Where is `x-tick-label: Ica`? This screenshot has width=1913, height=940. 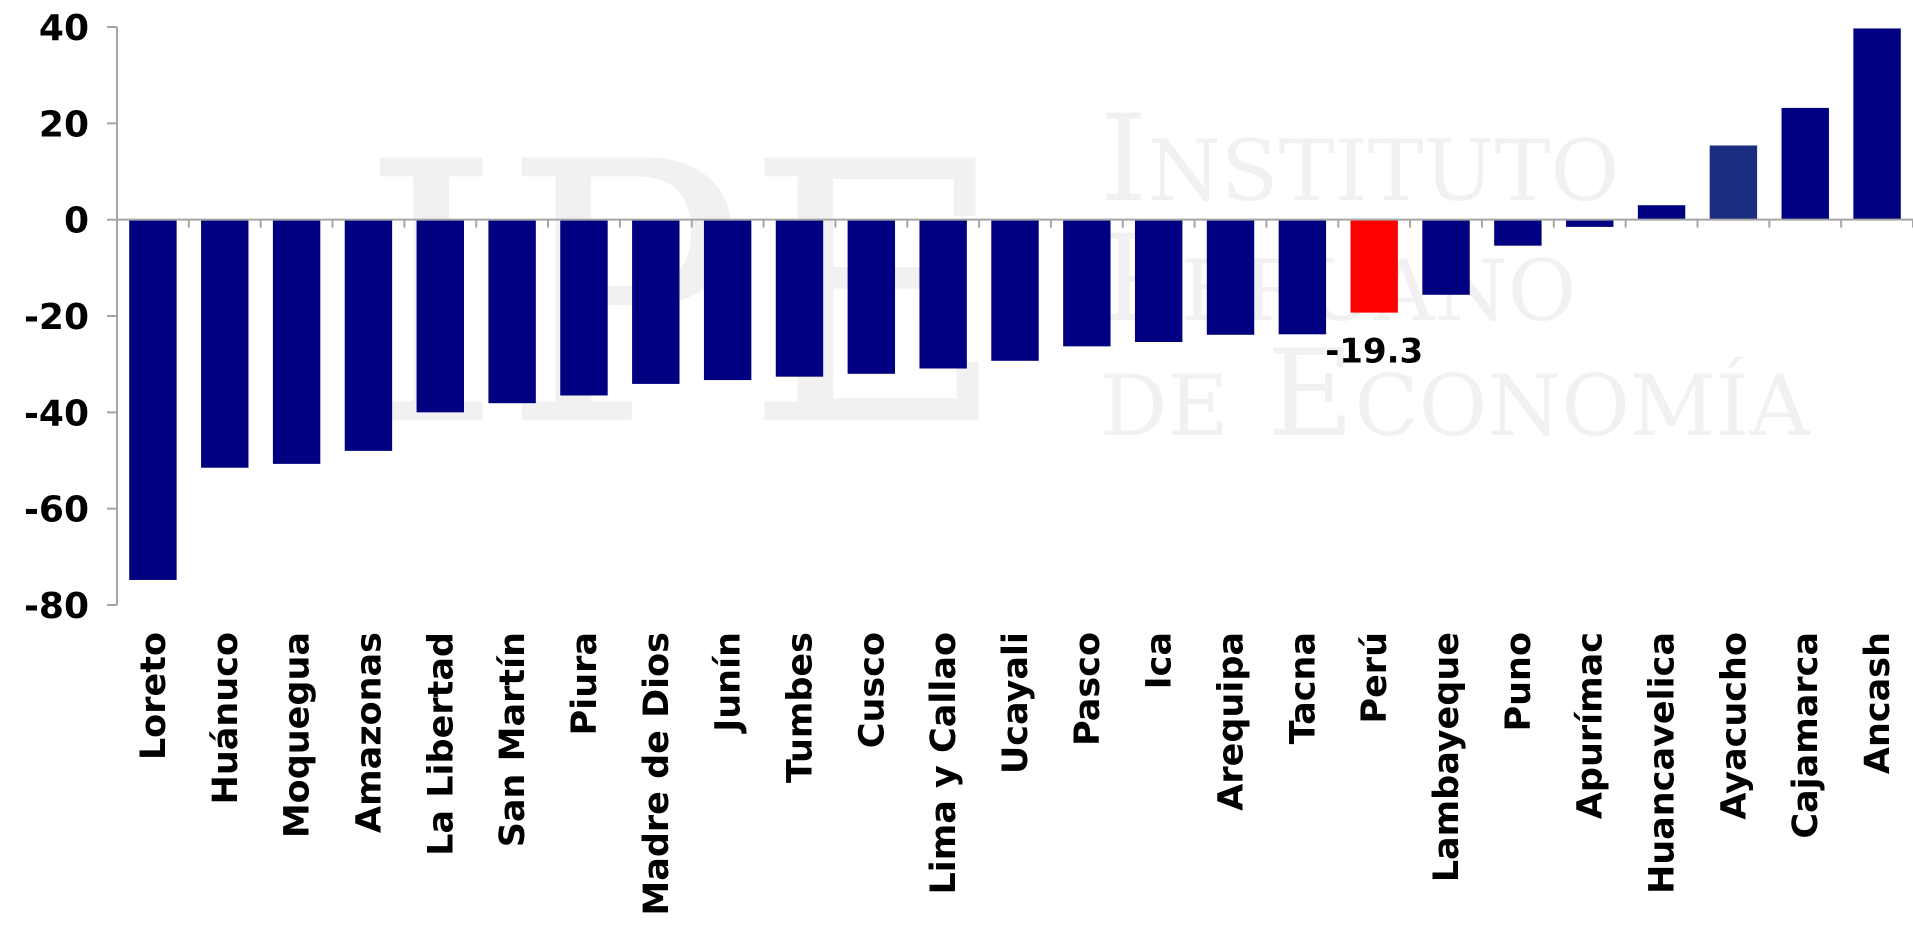
x-tick-label: Ica is located at coordinates (1160, 660).